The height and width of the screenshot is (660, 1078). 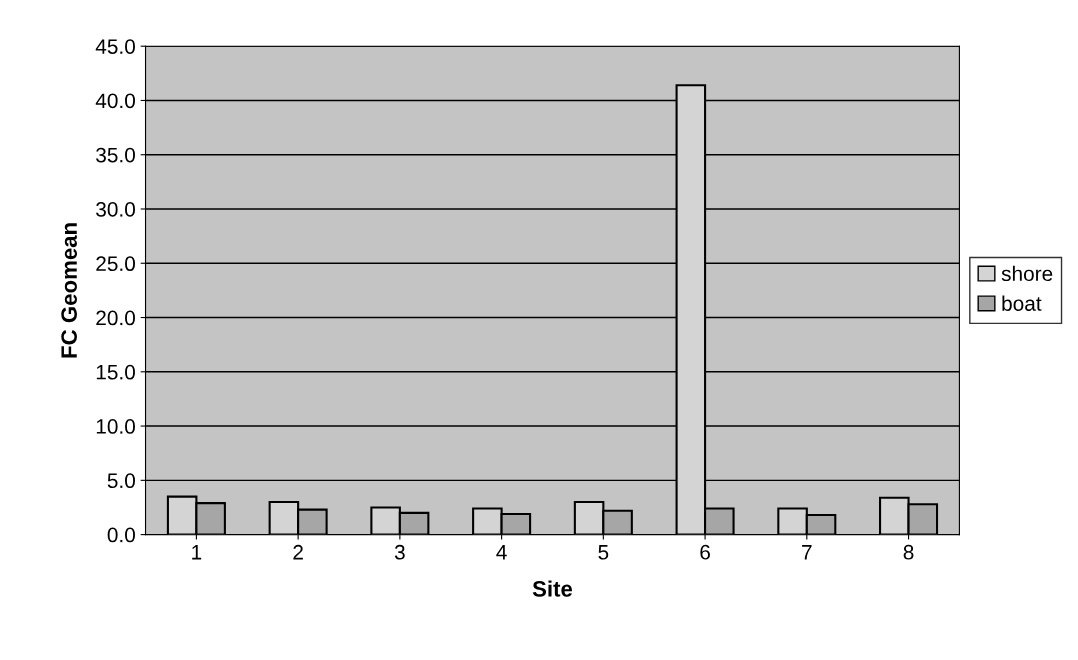 What do you see at coordinates (115, 101) in the screenshot?
I see `y-tick-label: 40.0` at bounding box center [115, 101].